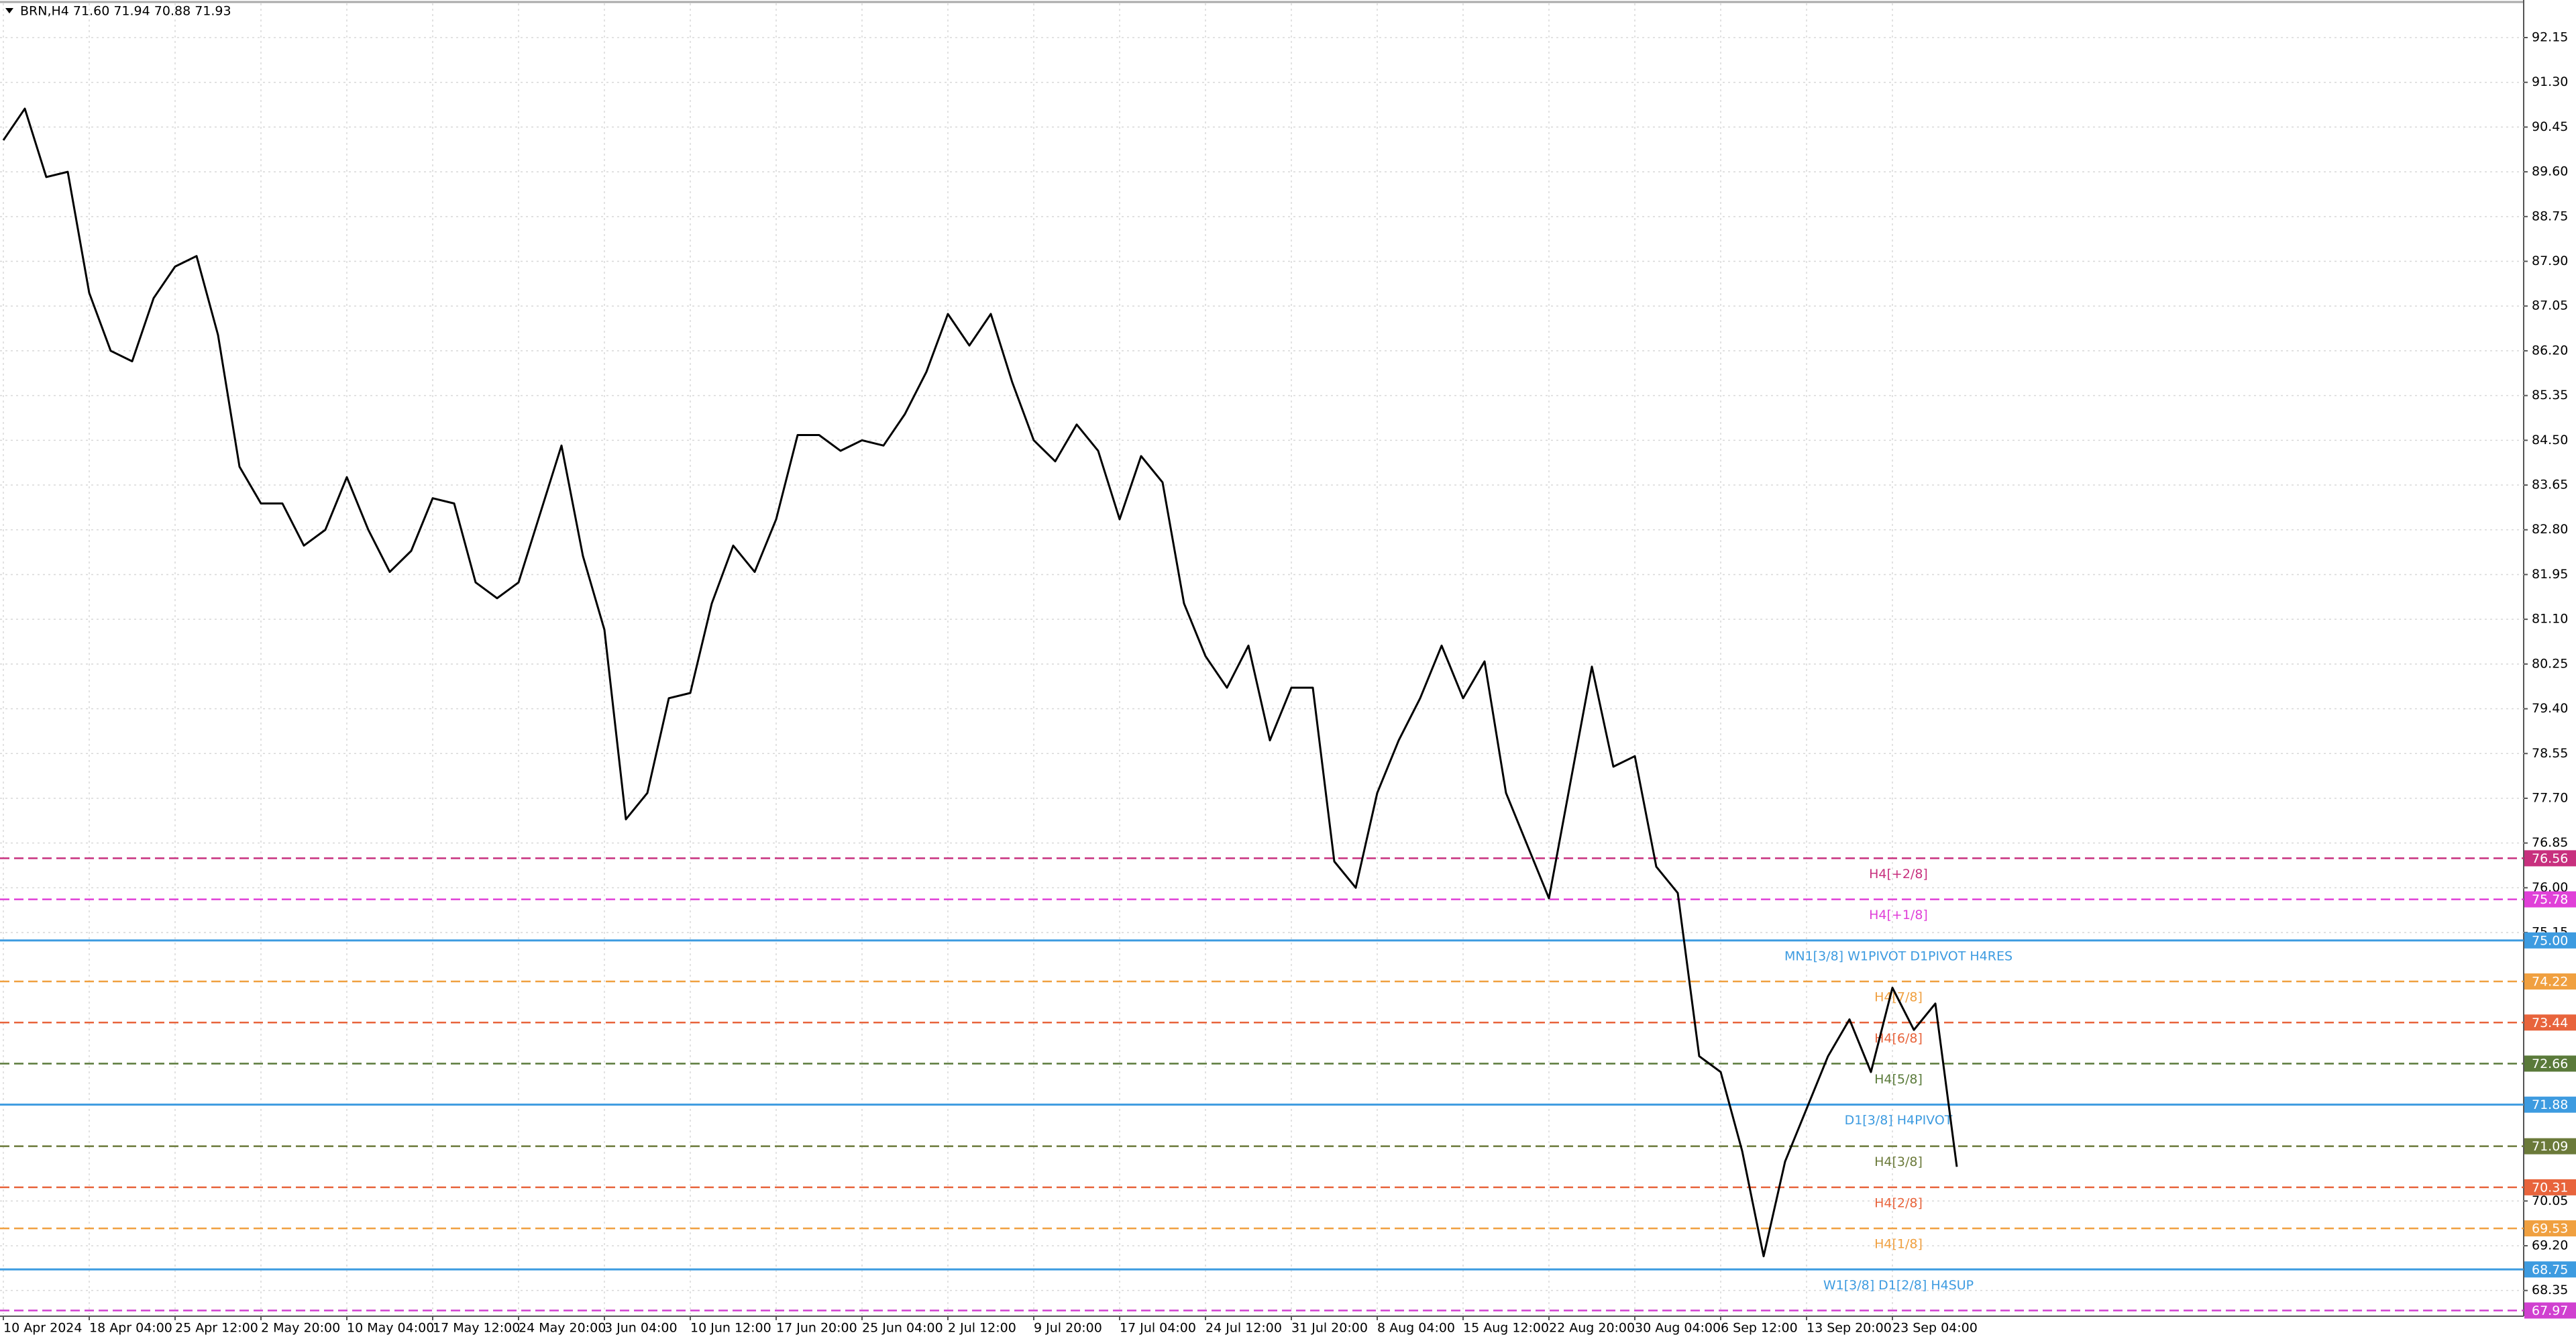  Describe the element at coordinates (1158, 1328) in the screenshot. I see `x-tick-label: 17 Jul 04:00` at that location.